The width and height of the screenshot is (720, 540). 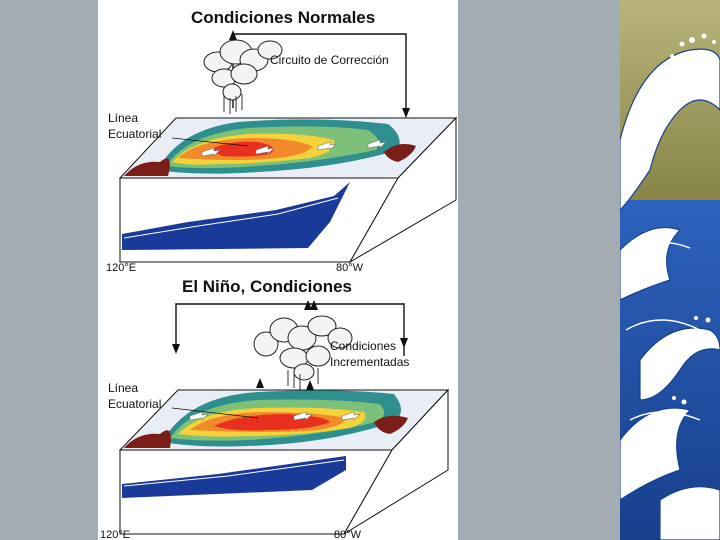 I want to click on arrow-icon, so click(x=319, y=79).